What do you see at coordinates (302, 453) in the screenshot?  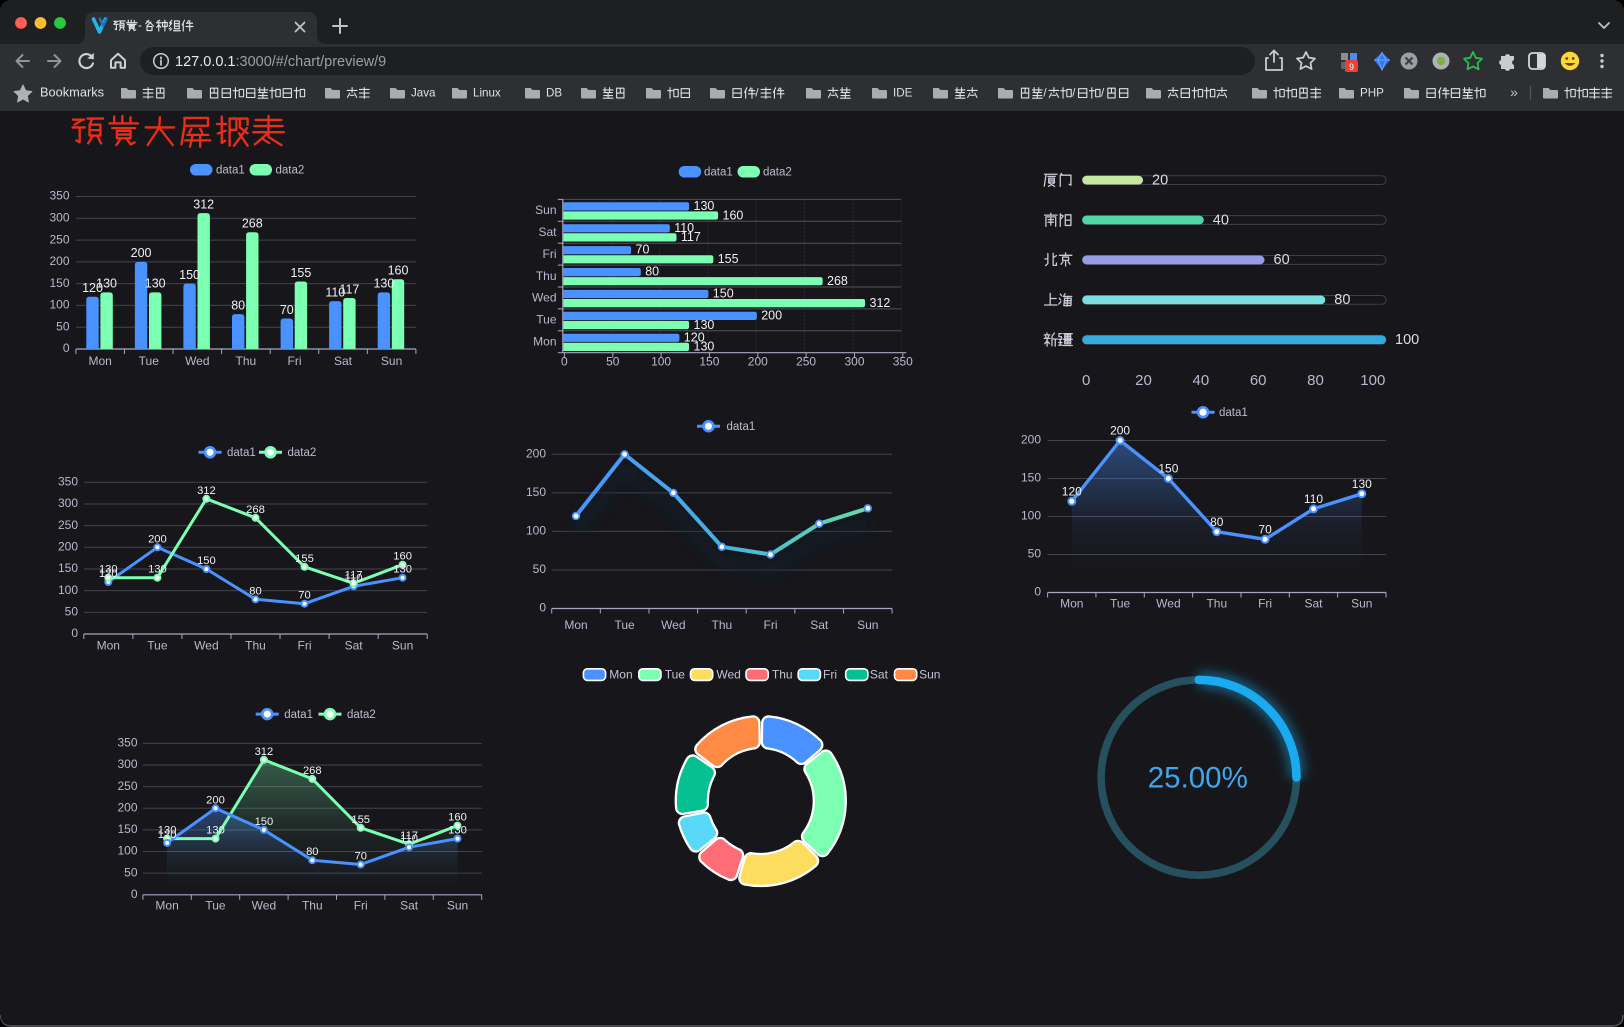 I see `svg-text: data2` at bounding box center [302, 453].